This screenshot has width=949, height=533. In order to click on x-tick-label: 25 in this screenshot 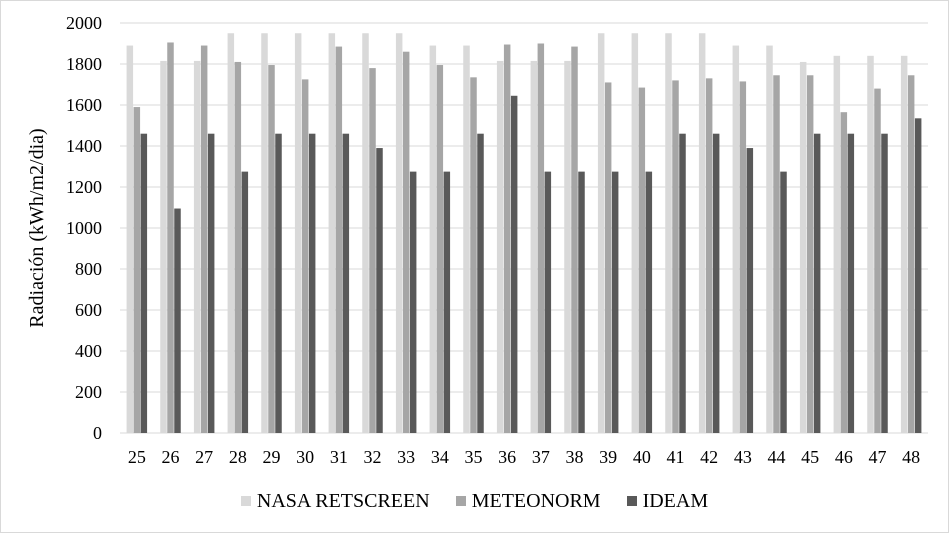, I will do `click(137, 457)`.